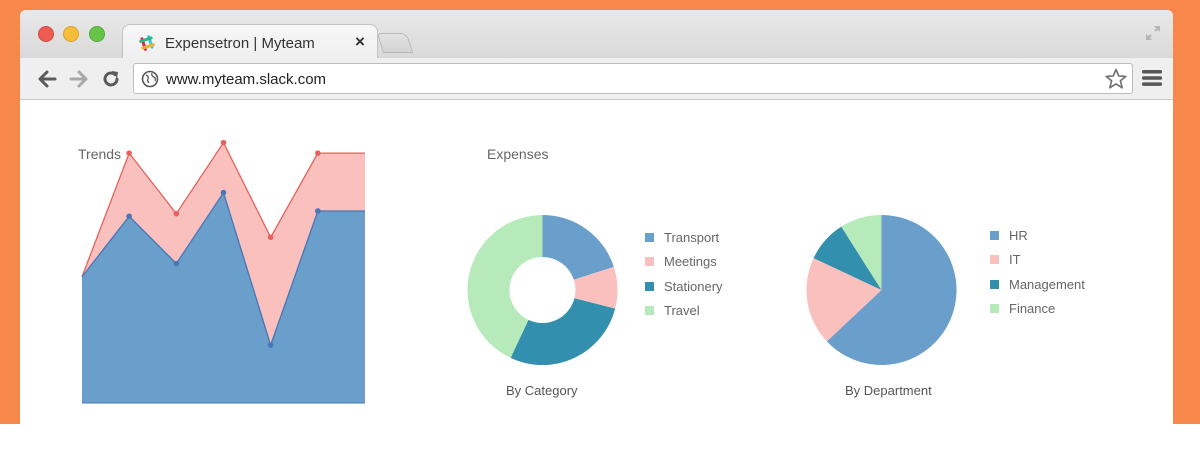 This screenshot has height=465, width=1200. I want to click on trends-plot, so click(223, 271).